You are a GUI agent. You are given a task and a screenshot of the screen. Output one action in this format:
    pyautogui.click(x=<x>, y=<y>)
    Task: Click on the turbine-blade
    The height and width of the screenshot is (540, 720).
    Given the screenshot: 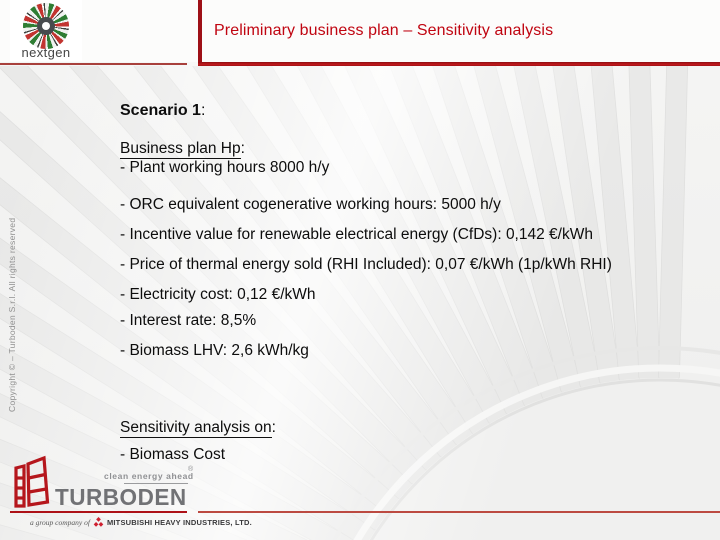 What is the action you would take?
    pyautogui.click(x=677, y=223)
    